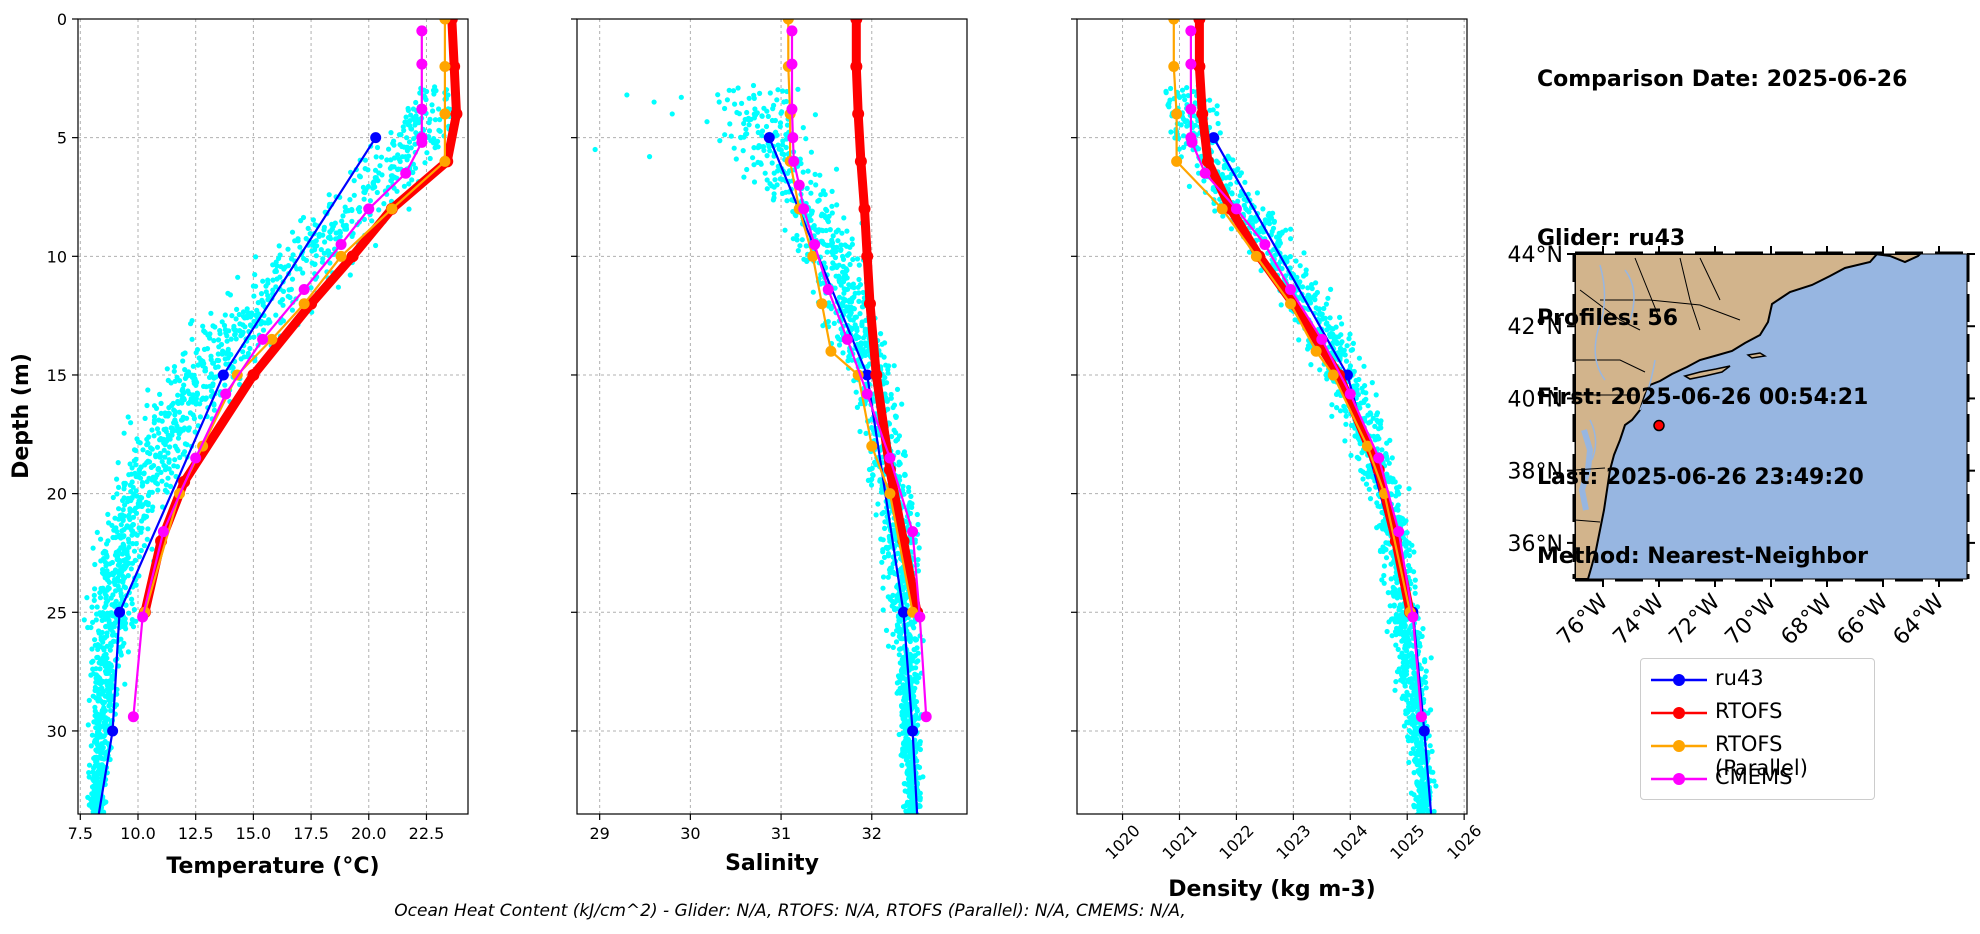  What do you see at coordinates (1622, 362) in the screenshot?
I see `rivers` at bounding box center [1622, 362].